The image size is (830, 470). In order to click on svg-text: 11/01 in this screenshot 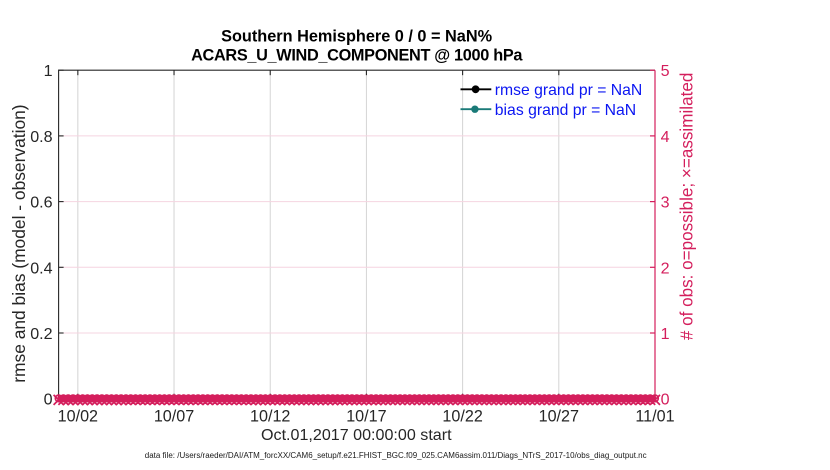, I will do `click(654, 416)`.